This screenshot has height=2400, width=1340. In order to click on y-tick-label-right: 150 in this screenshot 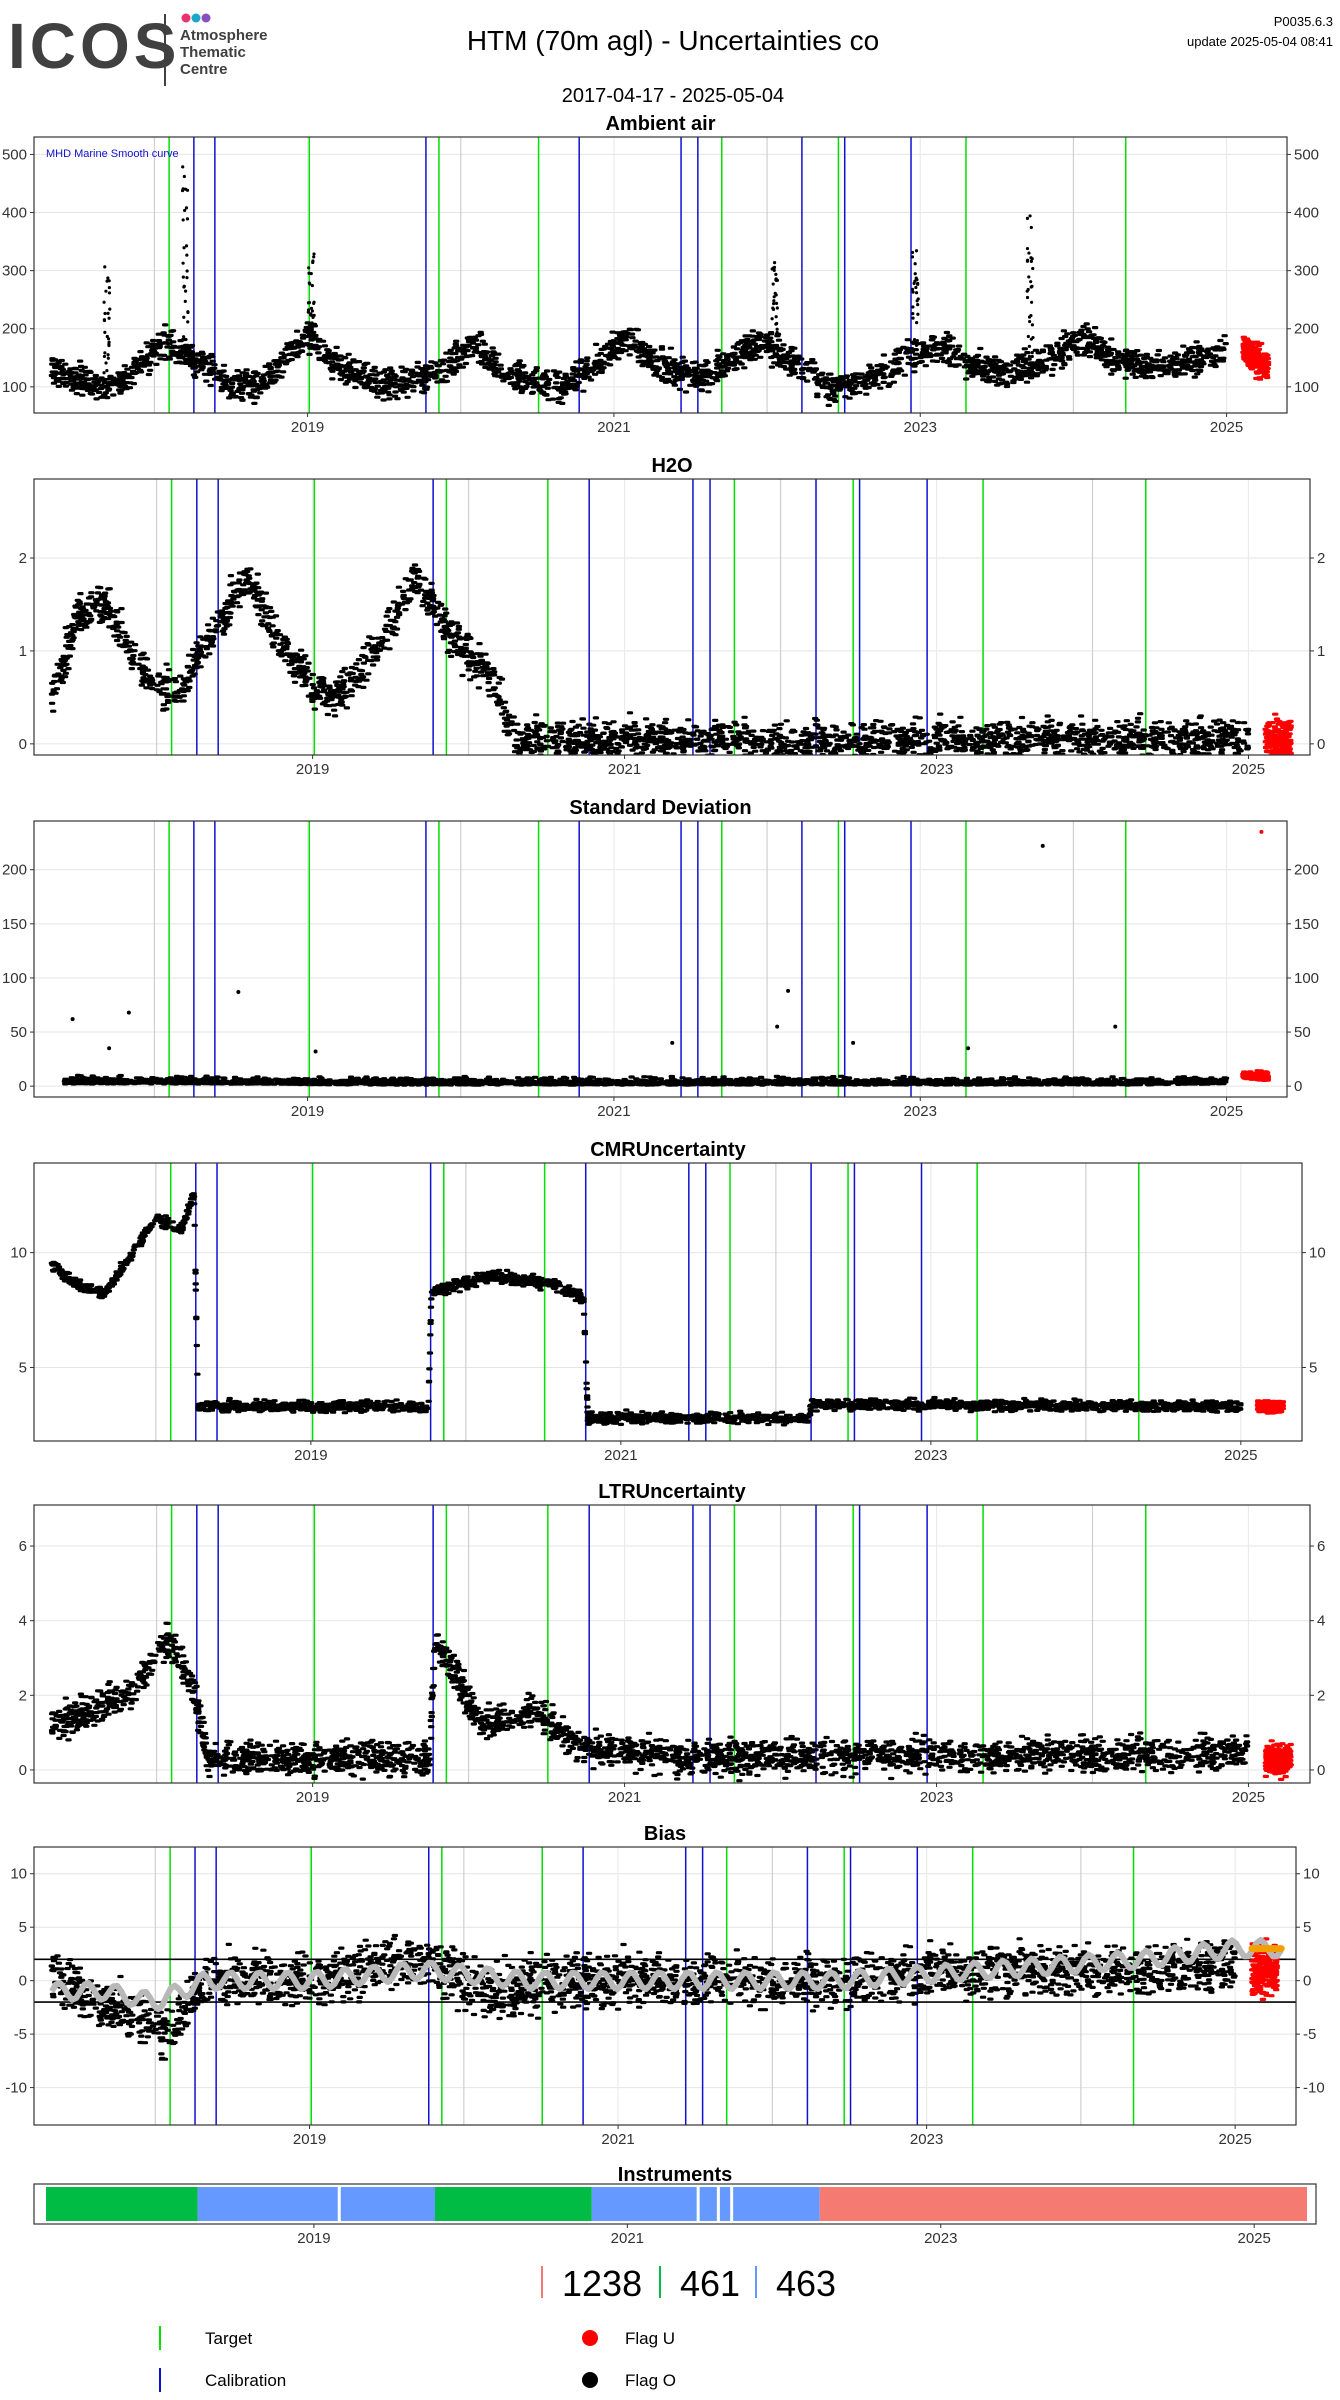, I will do `click(1306, 924)`.